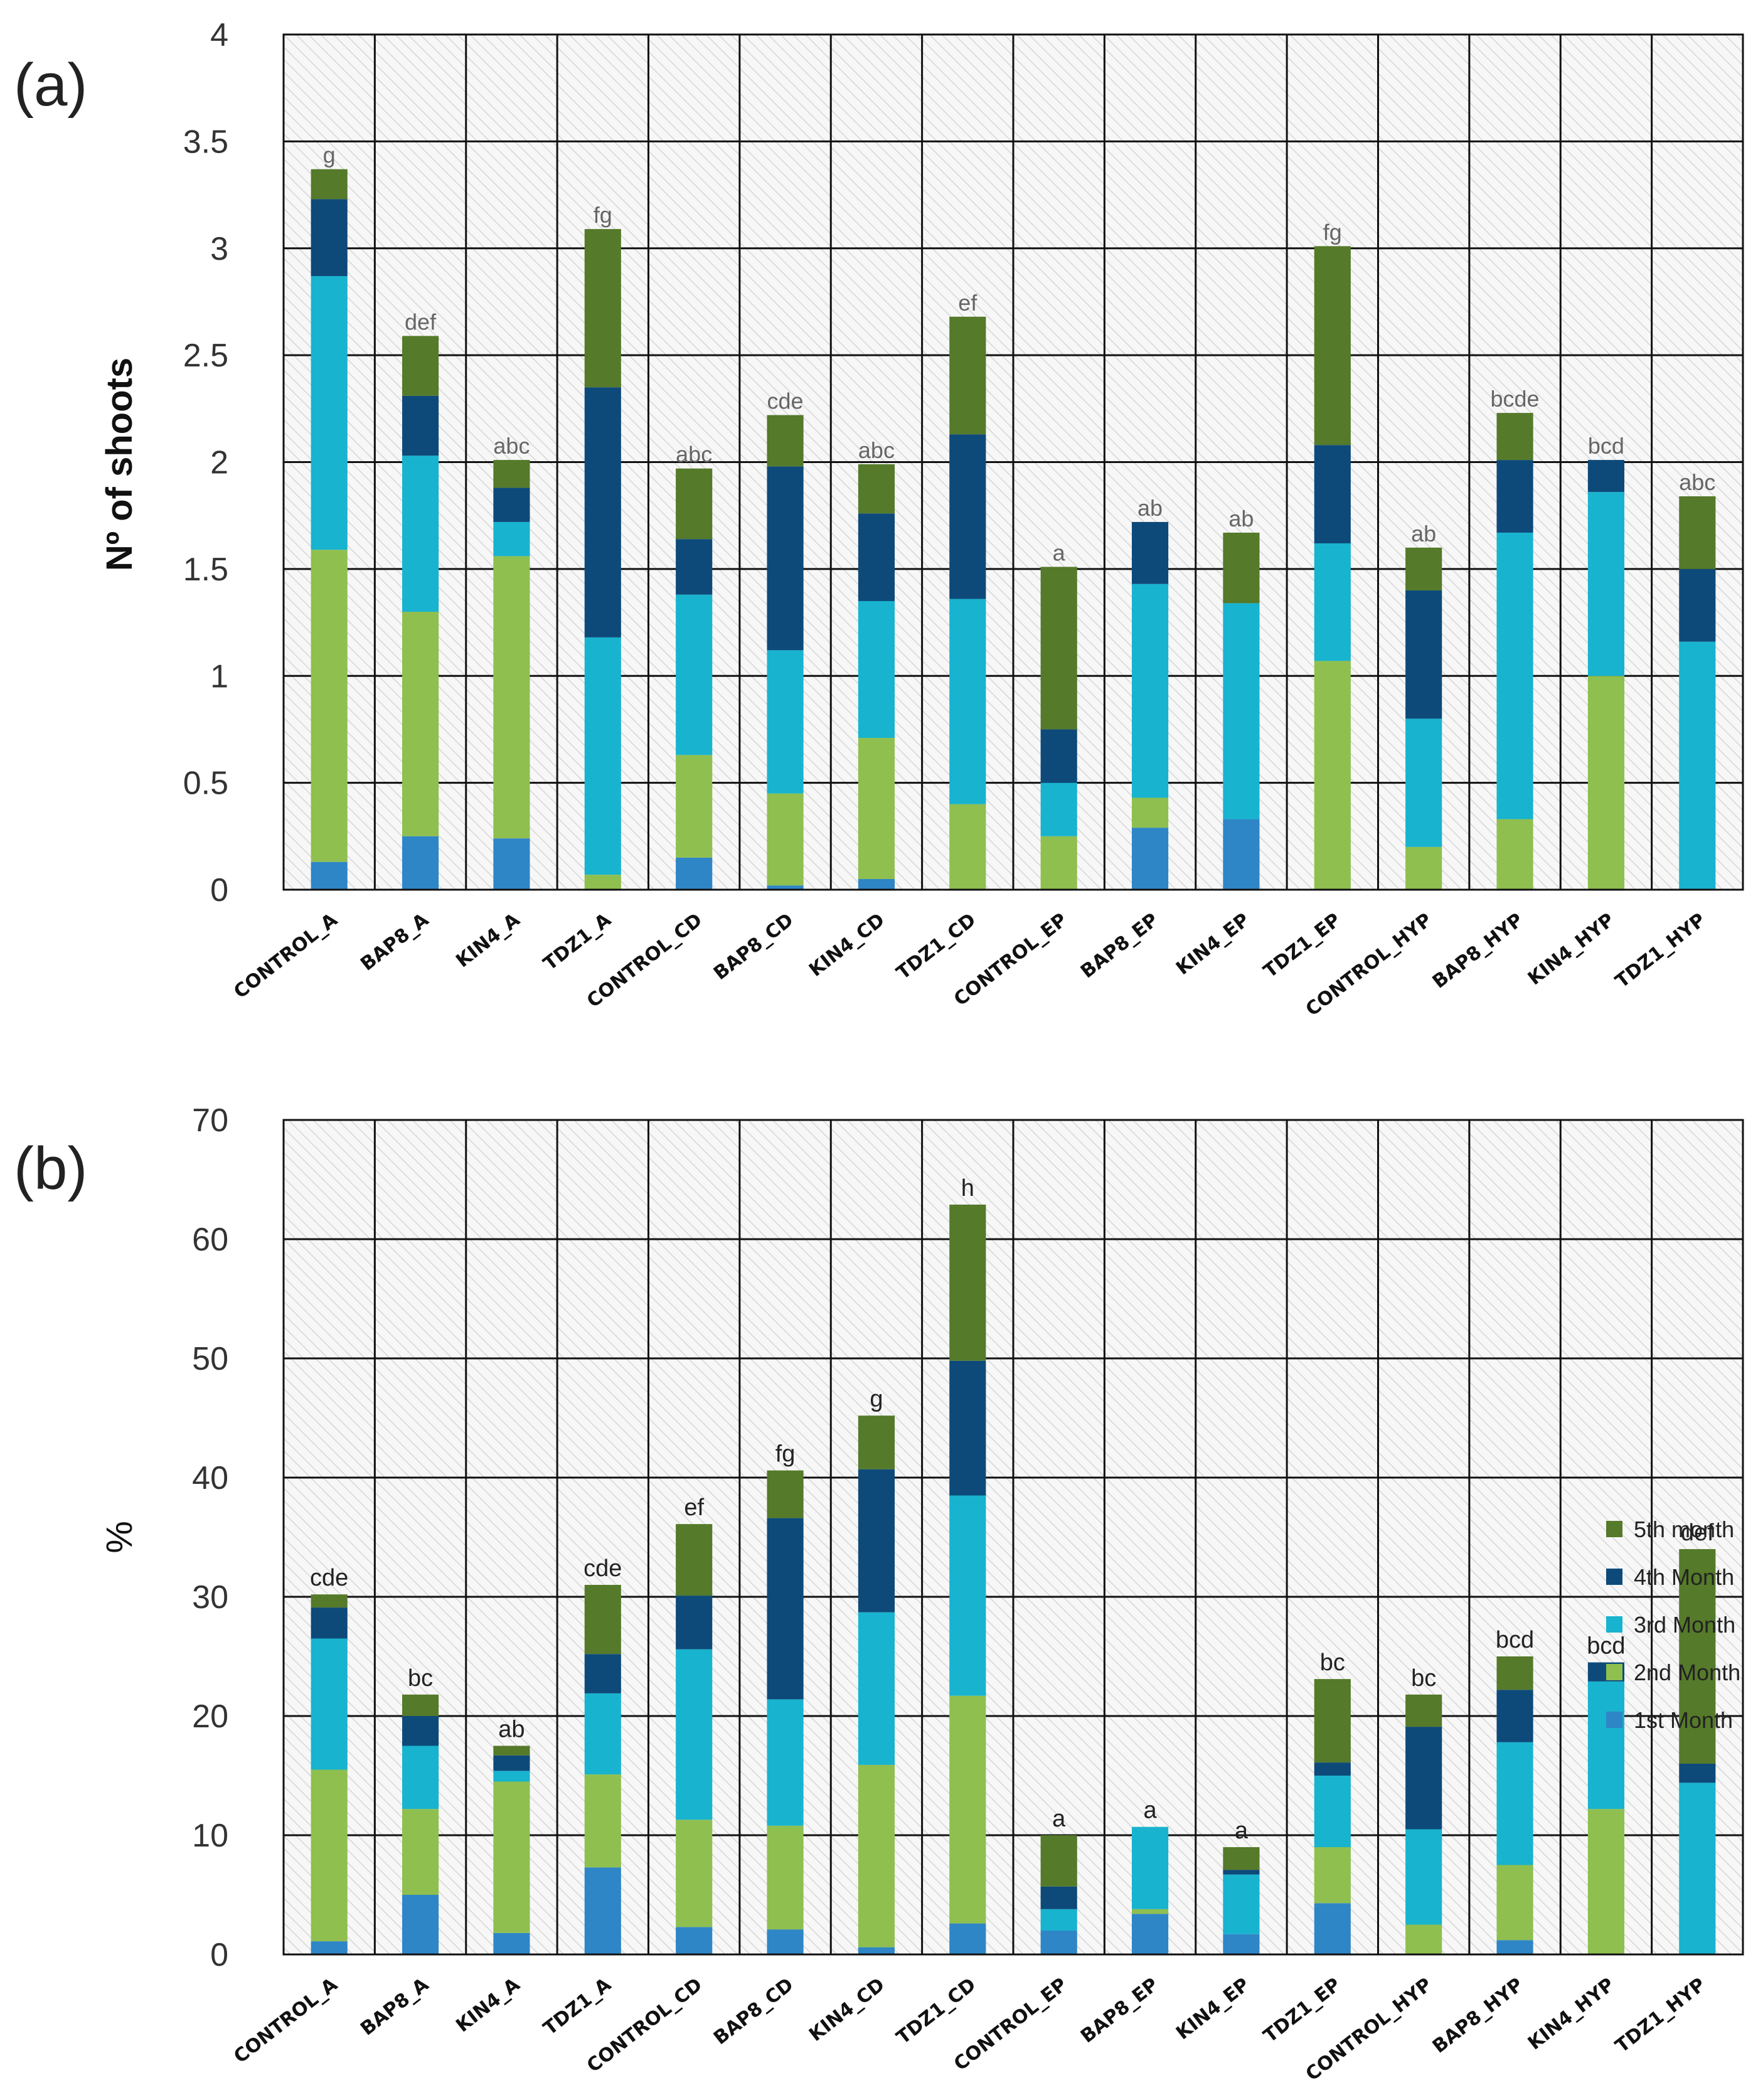  Describe the element at coordinates (785, 887) in the screenshot. I see `bar-segment-1st-month-bap8-cd` at that location.